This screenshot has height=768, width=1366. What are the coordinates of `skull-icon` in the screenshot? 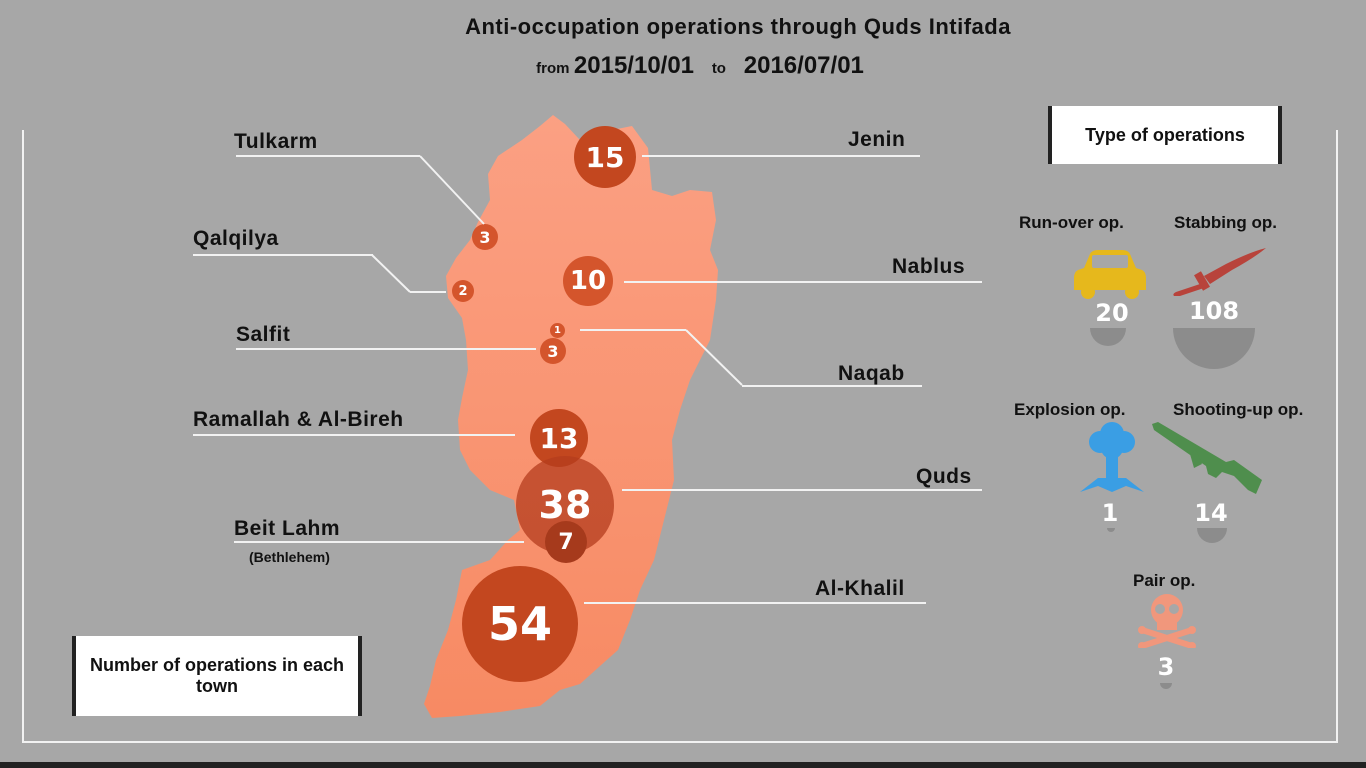 It's located at (1167, 621).